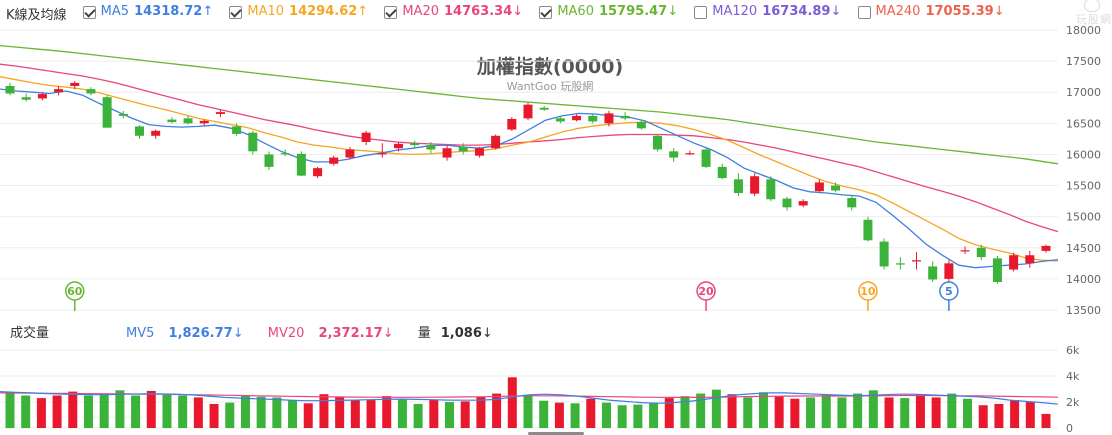  I want to click on ma240-name: MA240, so click(898, 11).